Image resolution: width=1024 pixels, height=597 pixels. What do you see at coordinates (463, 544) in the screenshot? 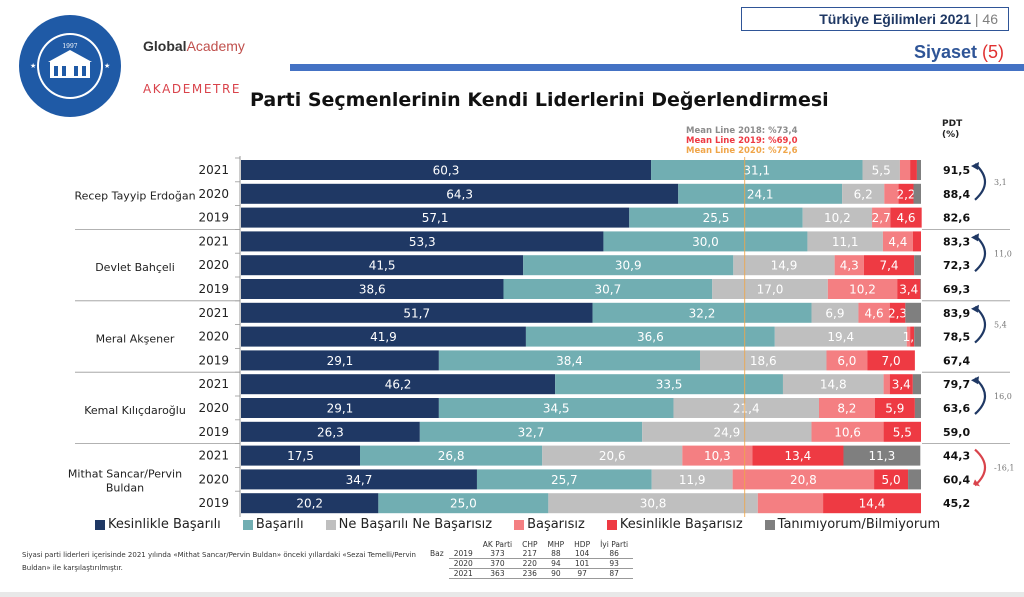
I see `table-header-cell` at bounding box center [463, 544].